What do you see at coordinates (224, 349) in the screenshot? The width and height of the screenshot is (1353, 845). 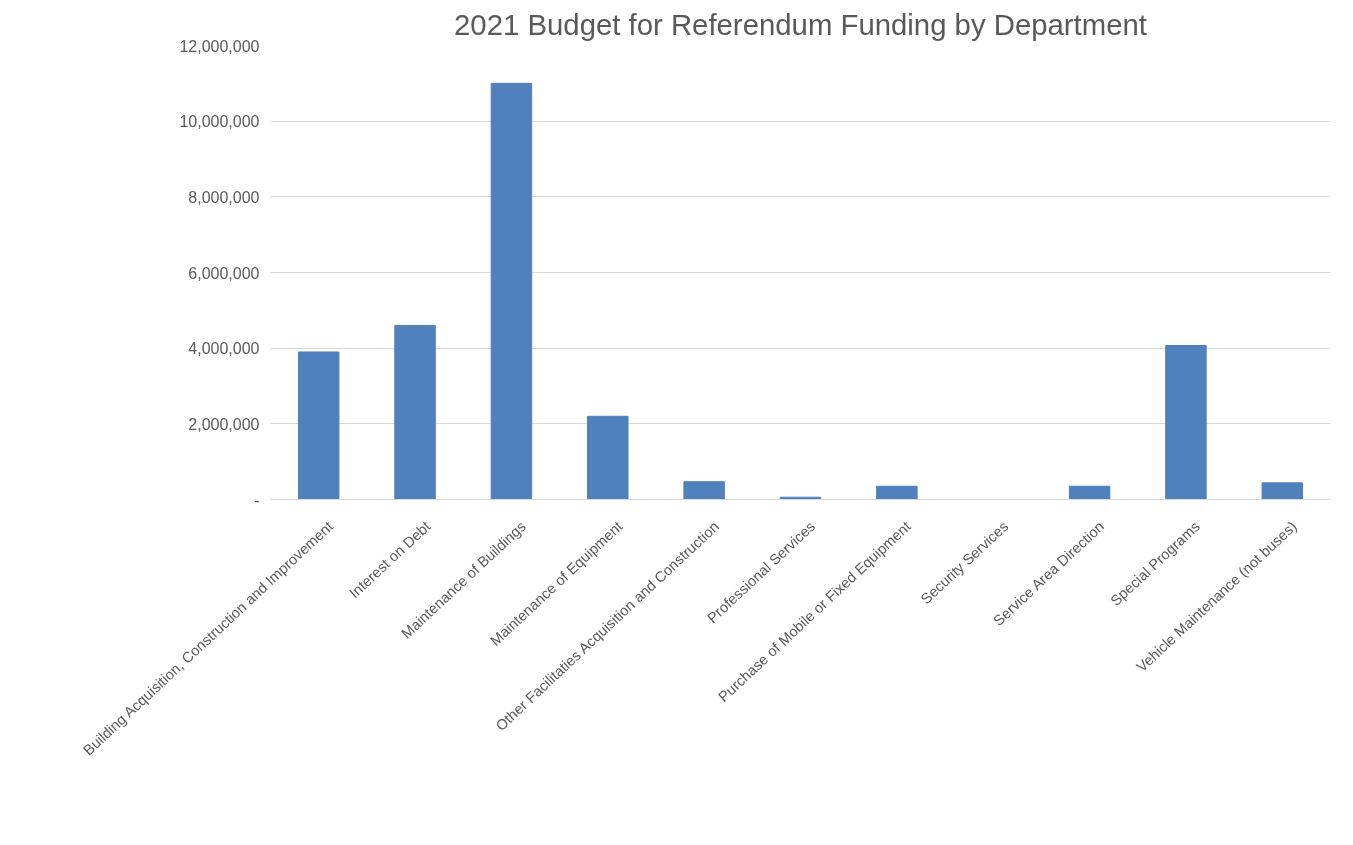 I see `y-tick-label: 4,000,000` at bounding box center [224, 349].